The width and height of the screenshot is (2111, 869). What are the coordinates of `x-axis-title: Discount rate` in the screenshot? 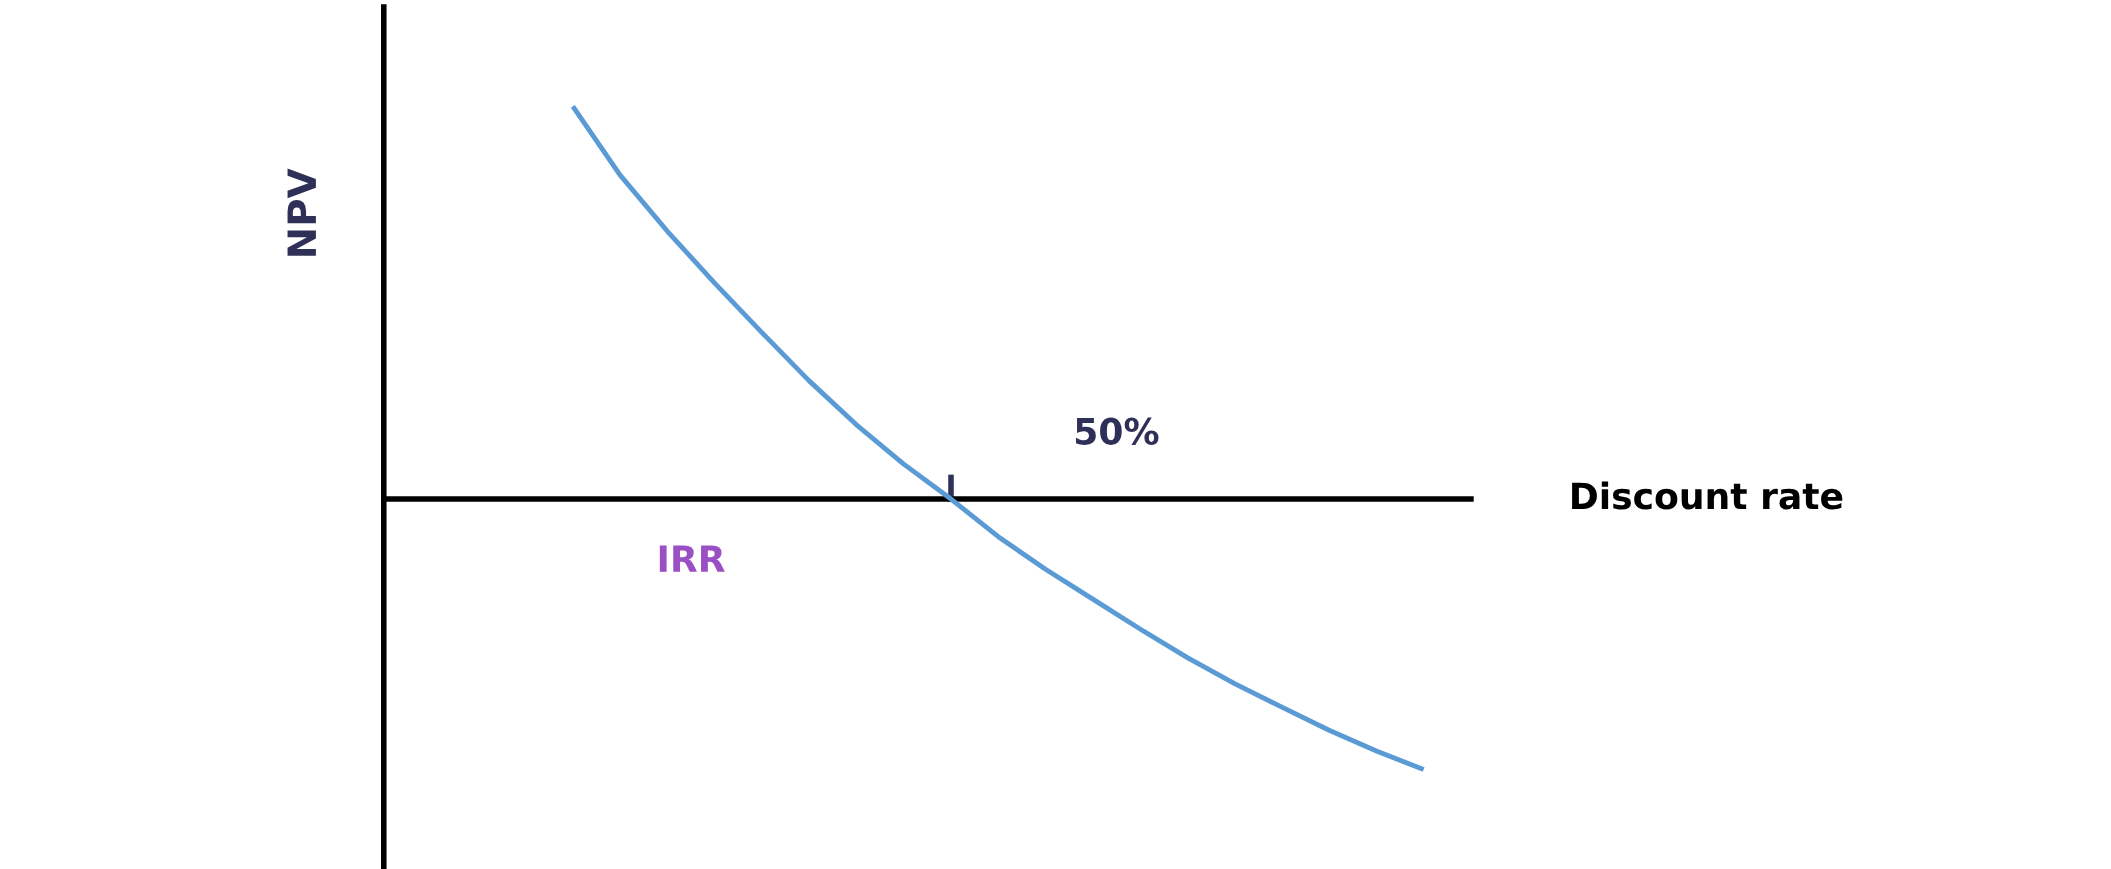 It's located at (1707, 495).